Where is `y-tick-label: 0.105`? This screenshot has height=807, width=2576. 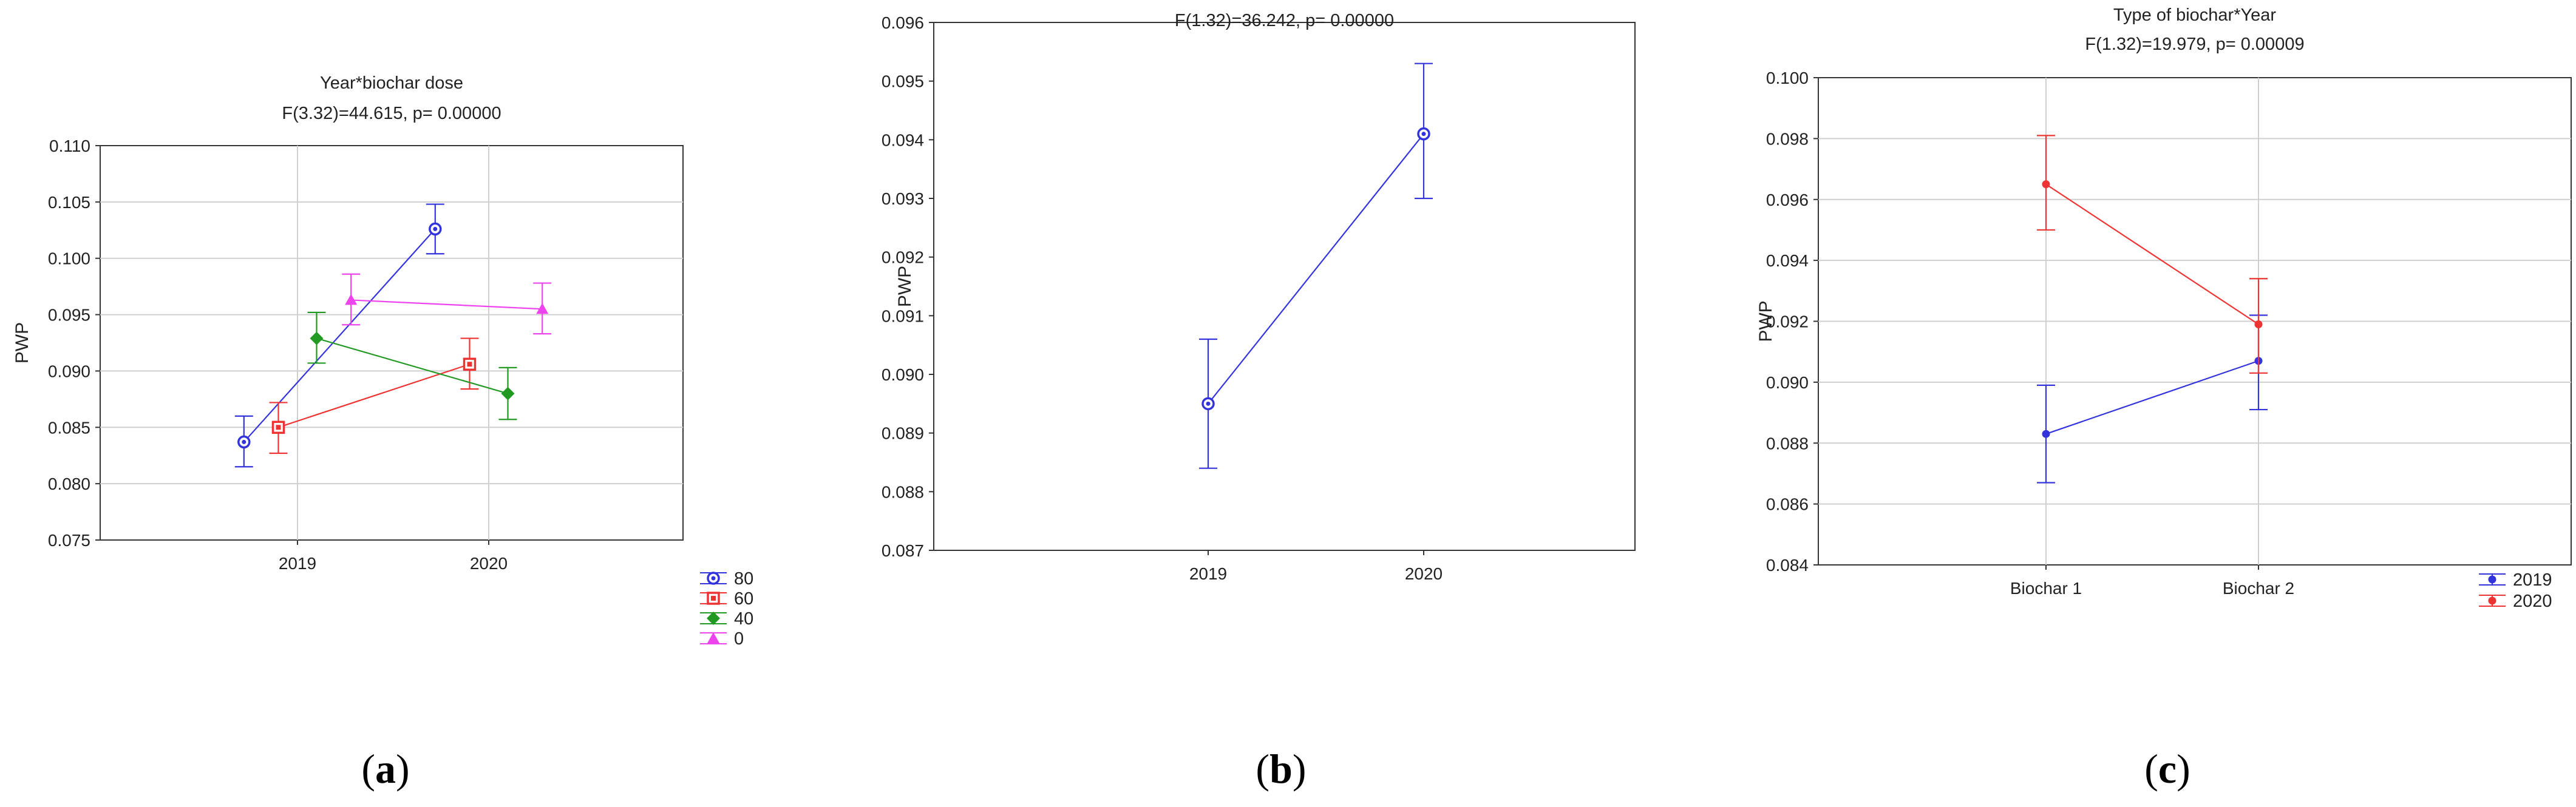 y-tick-label: 0.105 is located at coordinates (69, 202).